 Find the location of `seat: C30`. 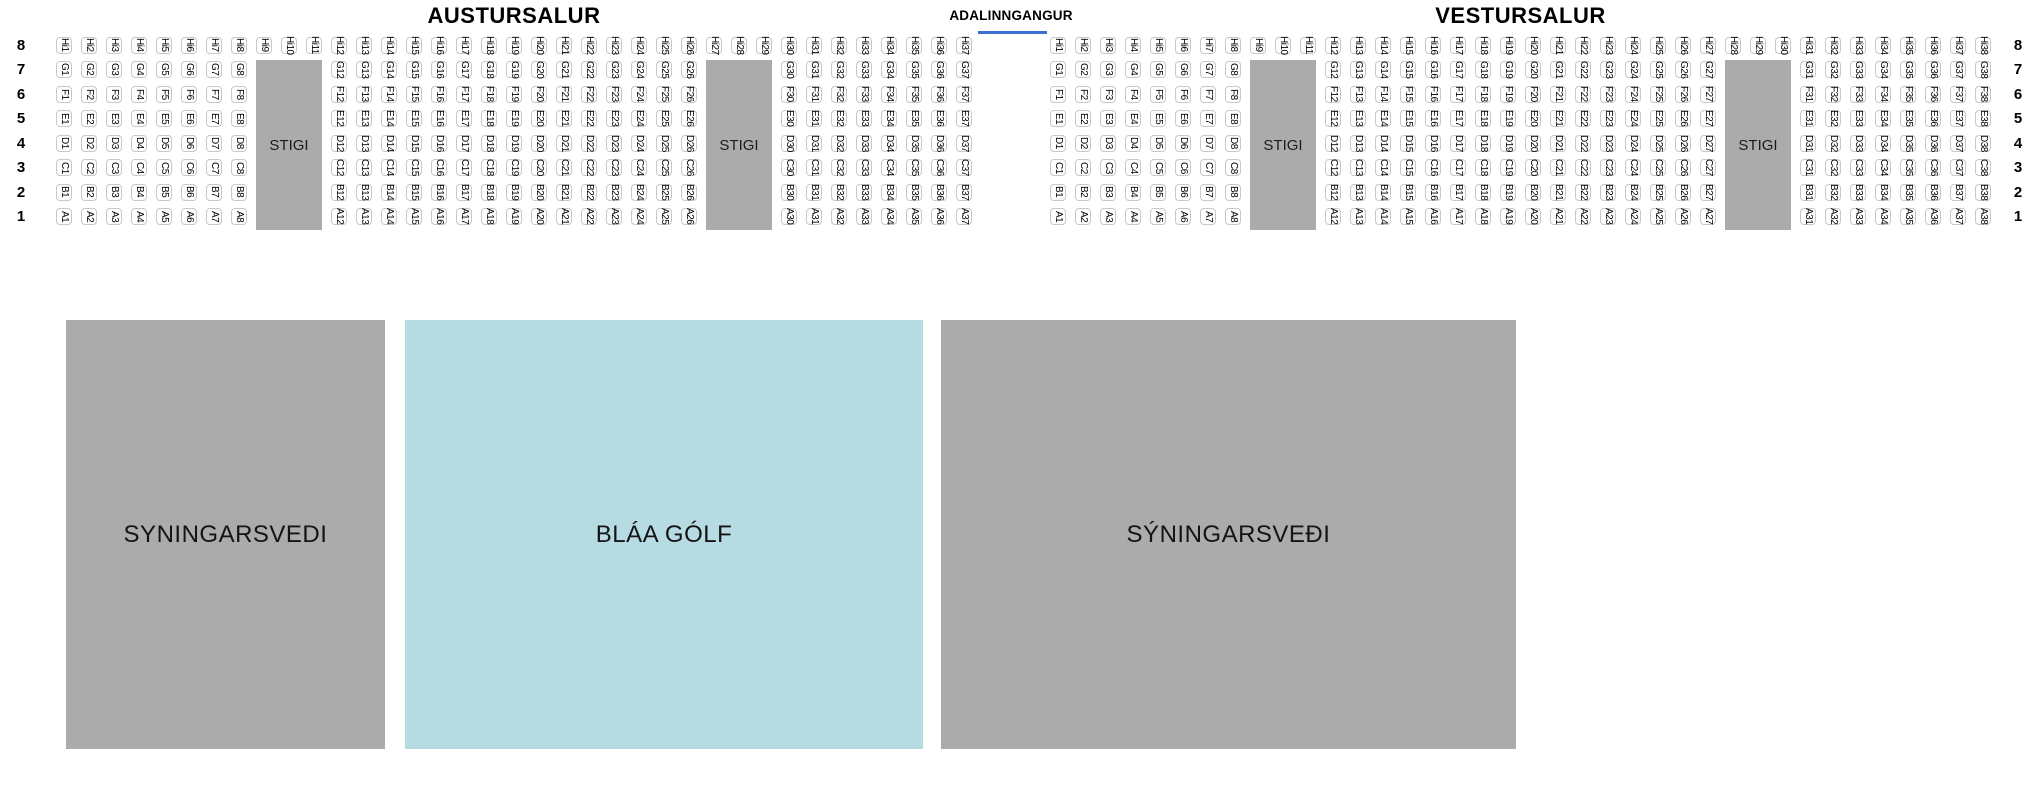

seat: C30 is located at coordinates (789, 167).